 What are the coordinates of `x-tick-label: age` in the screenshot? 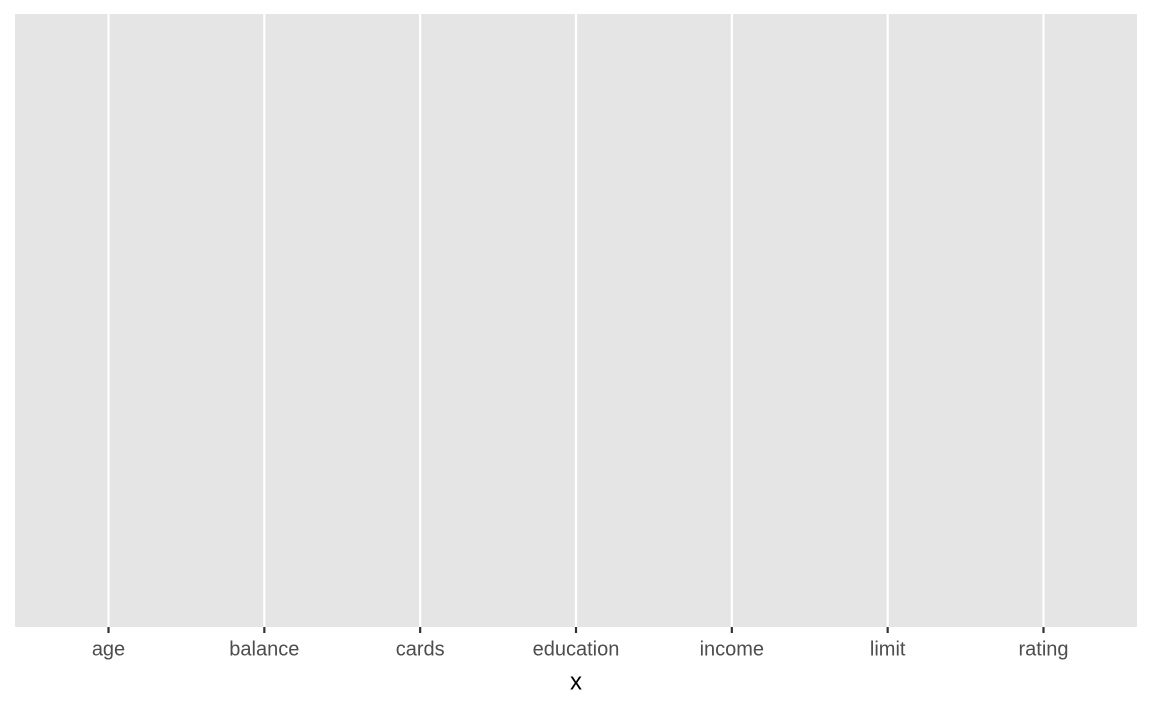 It's located at (108, 649).